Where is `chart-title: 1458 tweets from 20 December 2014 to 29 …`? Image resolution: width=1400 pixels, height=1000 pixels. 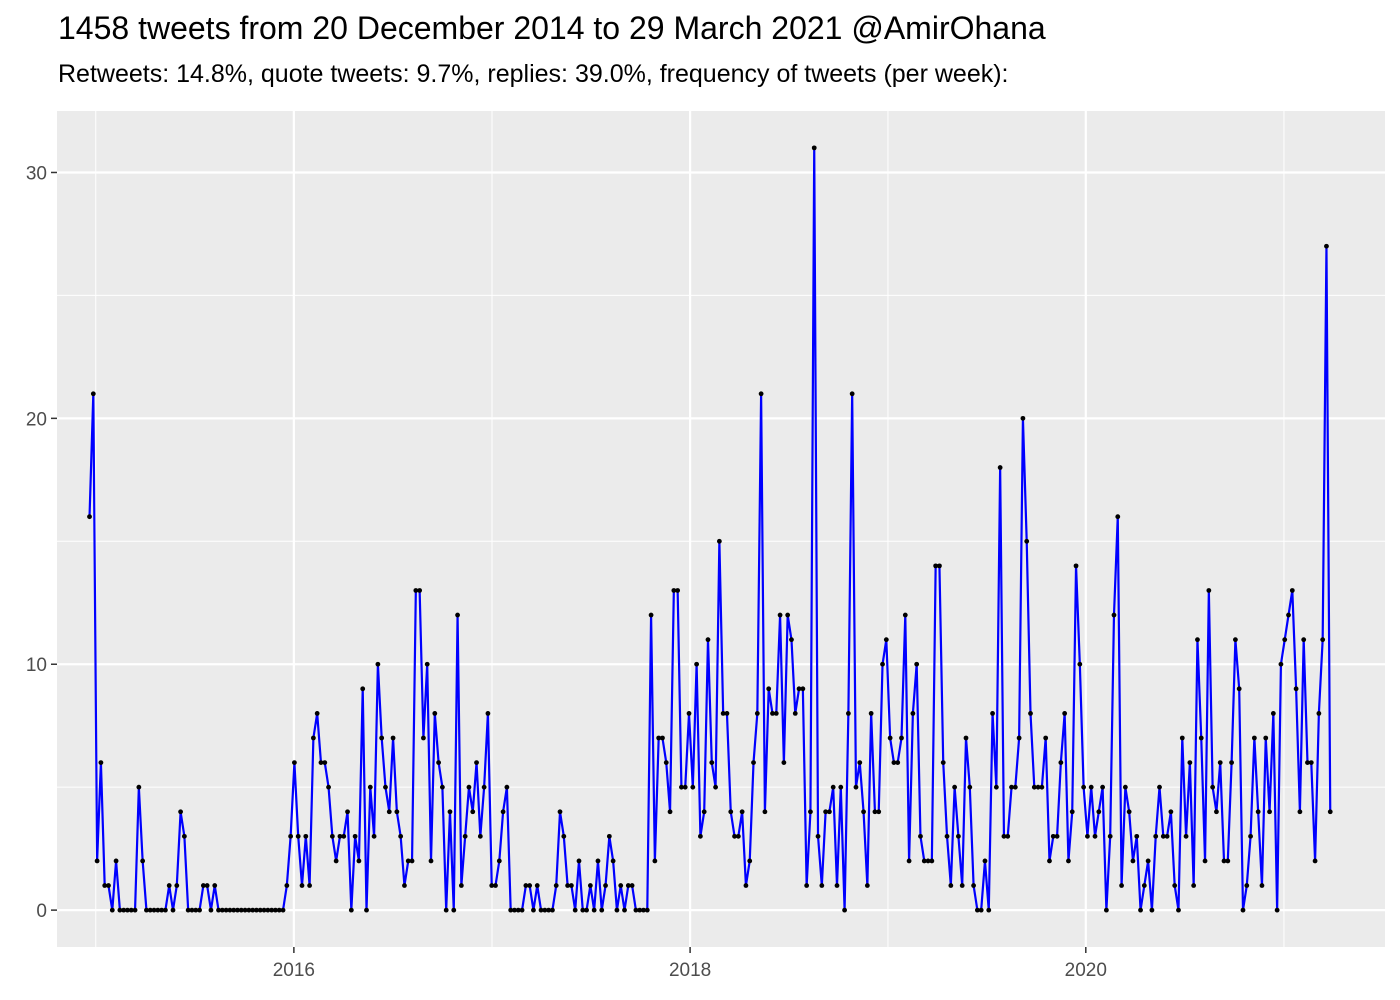 chart-title: 1458 tweets from 20 December 2014 to 29 … is located at coordinates (552, 28).